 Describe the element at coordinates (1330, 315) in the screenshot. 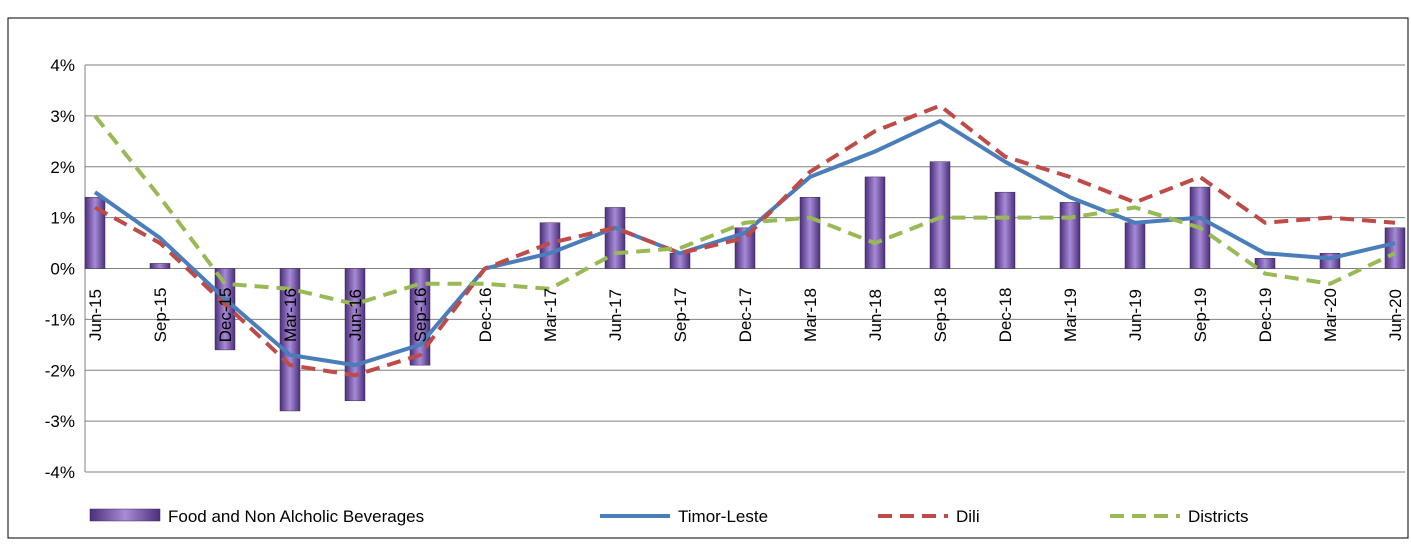

I see `x-tick-label: Mar-20` at that location.